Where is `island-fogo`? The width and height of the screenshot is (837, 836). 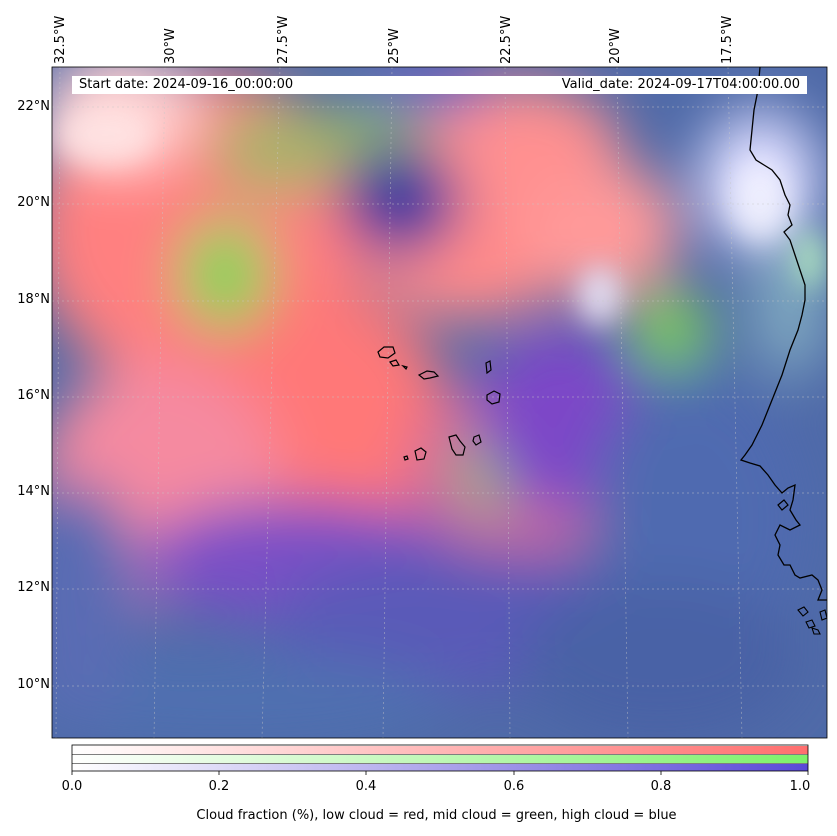
island-fogo is located at coordinates (420, 454).